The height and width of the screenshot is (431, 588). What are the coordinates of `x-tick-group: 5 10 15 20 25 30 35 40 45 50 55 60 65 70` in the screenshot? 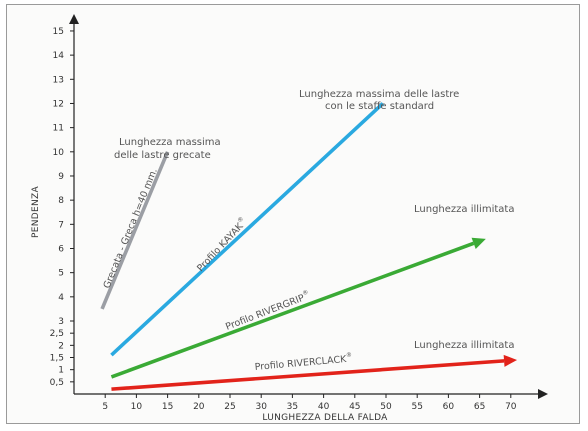 It's located at (309, 403).